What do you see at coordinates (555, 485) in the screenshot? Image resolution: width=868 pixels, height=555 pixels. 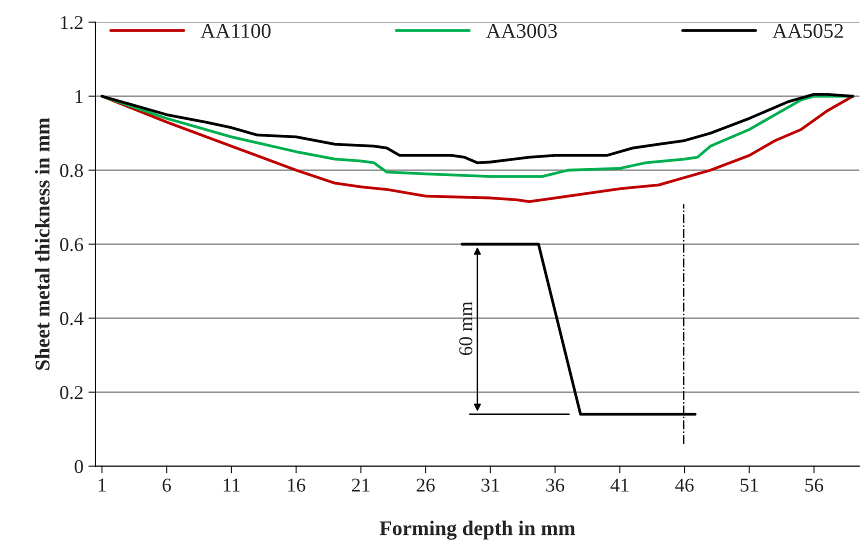 I see `x-tick-label: 36` at bounding box center [555, 485].